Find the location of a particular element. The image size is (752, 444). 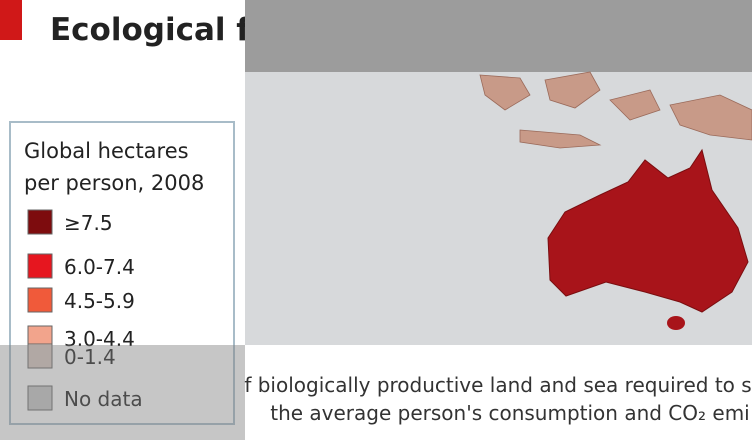

legend-title: Global hectares is located at coordinates (106, 151).